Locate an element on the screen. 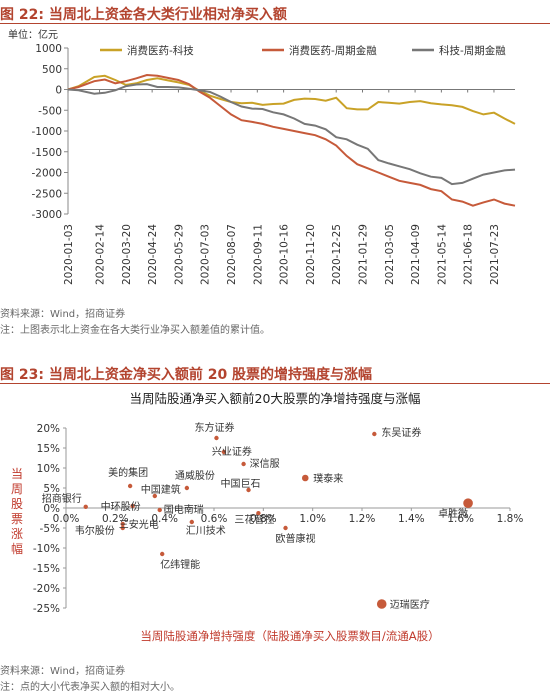 The image size is (550, 694). figure-22-title: 图 22: 当周北上资金各大类行业相对净买入额 is located at coordinates (143, 15).